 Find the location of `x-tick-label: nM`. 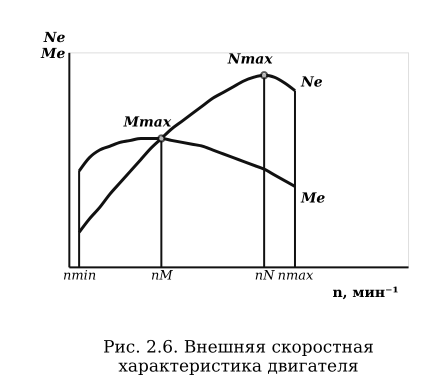

x-tick-label: nM is located at coordinates (162, 276).